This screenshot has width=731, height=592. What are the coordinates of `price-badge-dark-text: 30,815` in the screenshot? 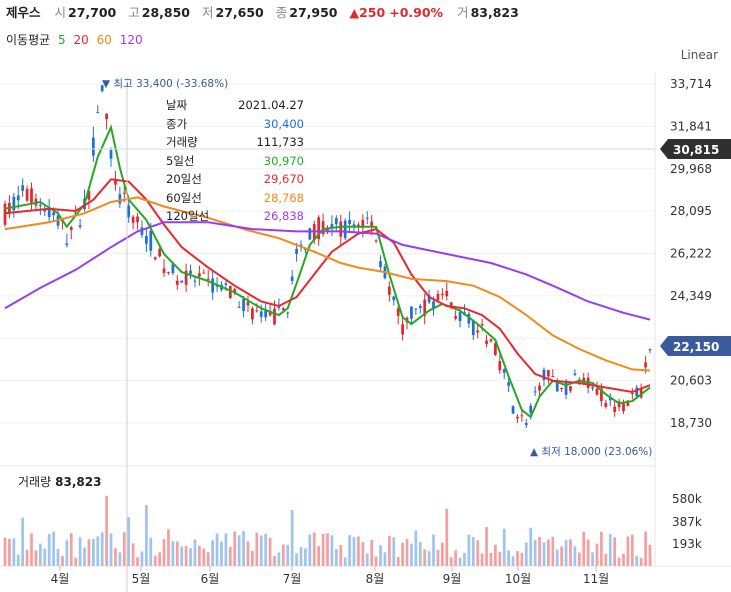 It's located at (696, 150).